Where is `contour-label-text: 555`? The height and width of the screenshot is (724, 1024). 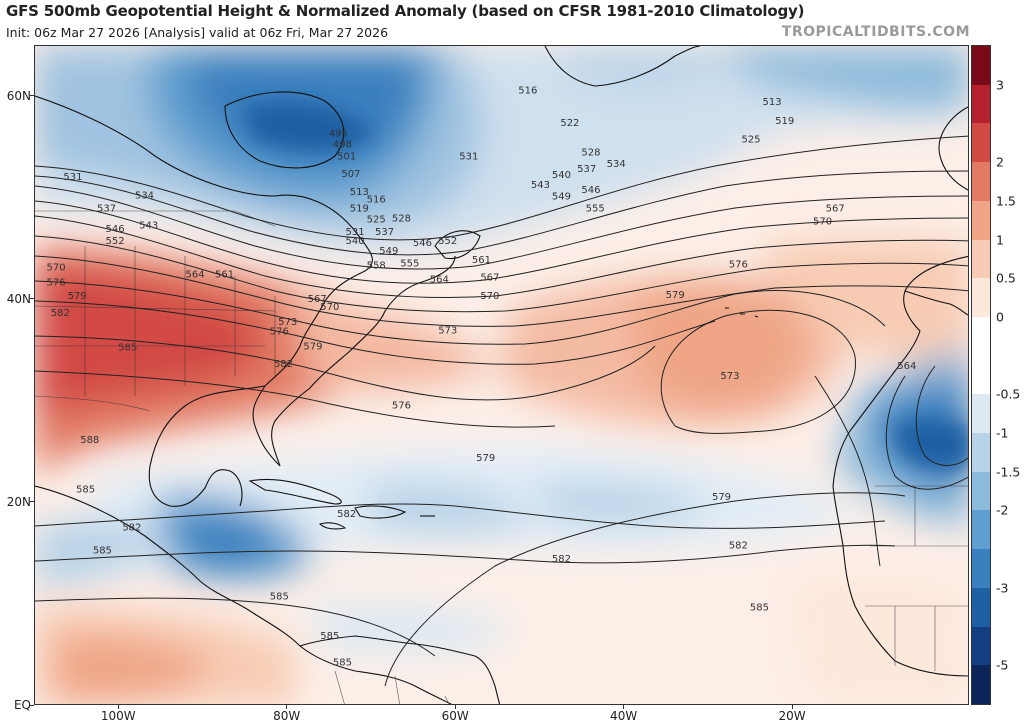 contour-label-text: 555 is located at coordinates (409, 263).